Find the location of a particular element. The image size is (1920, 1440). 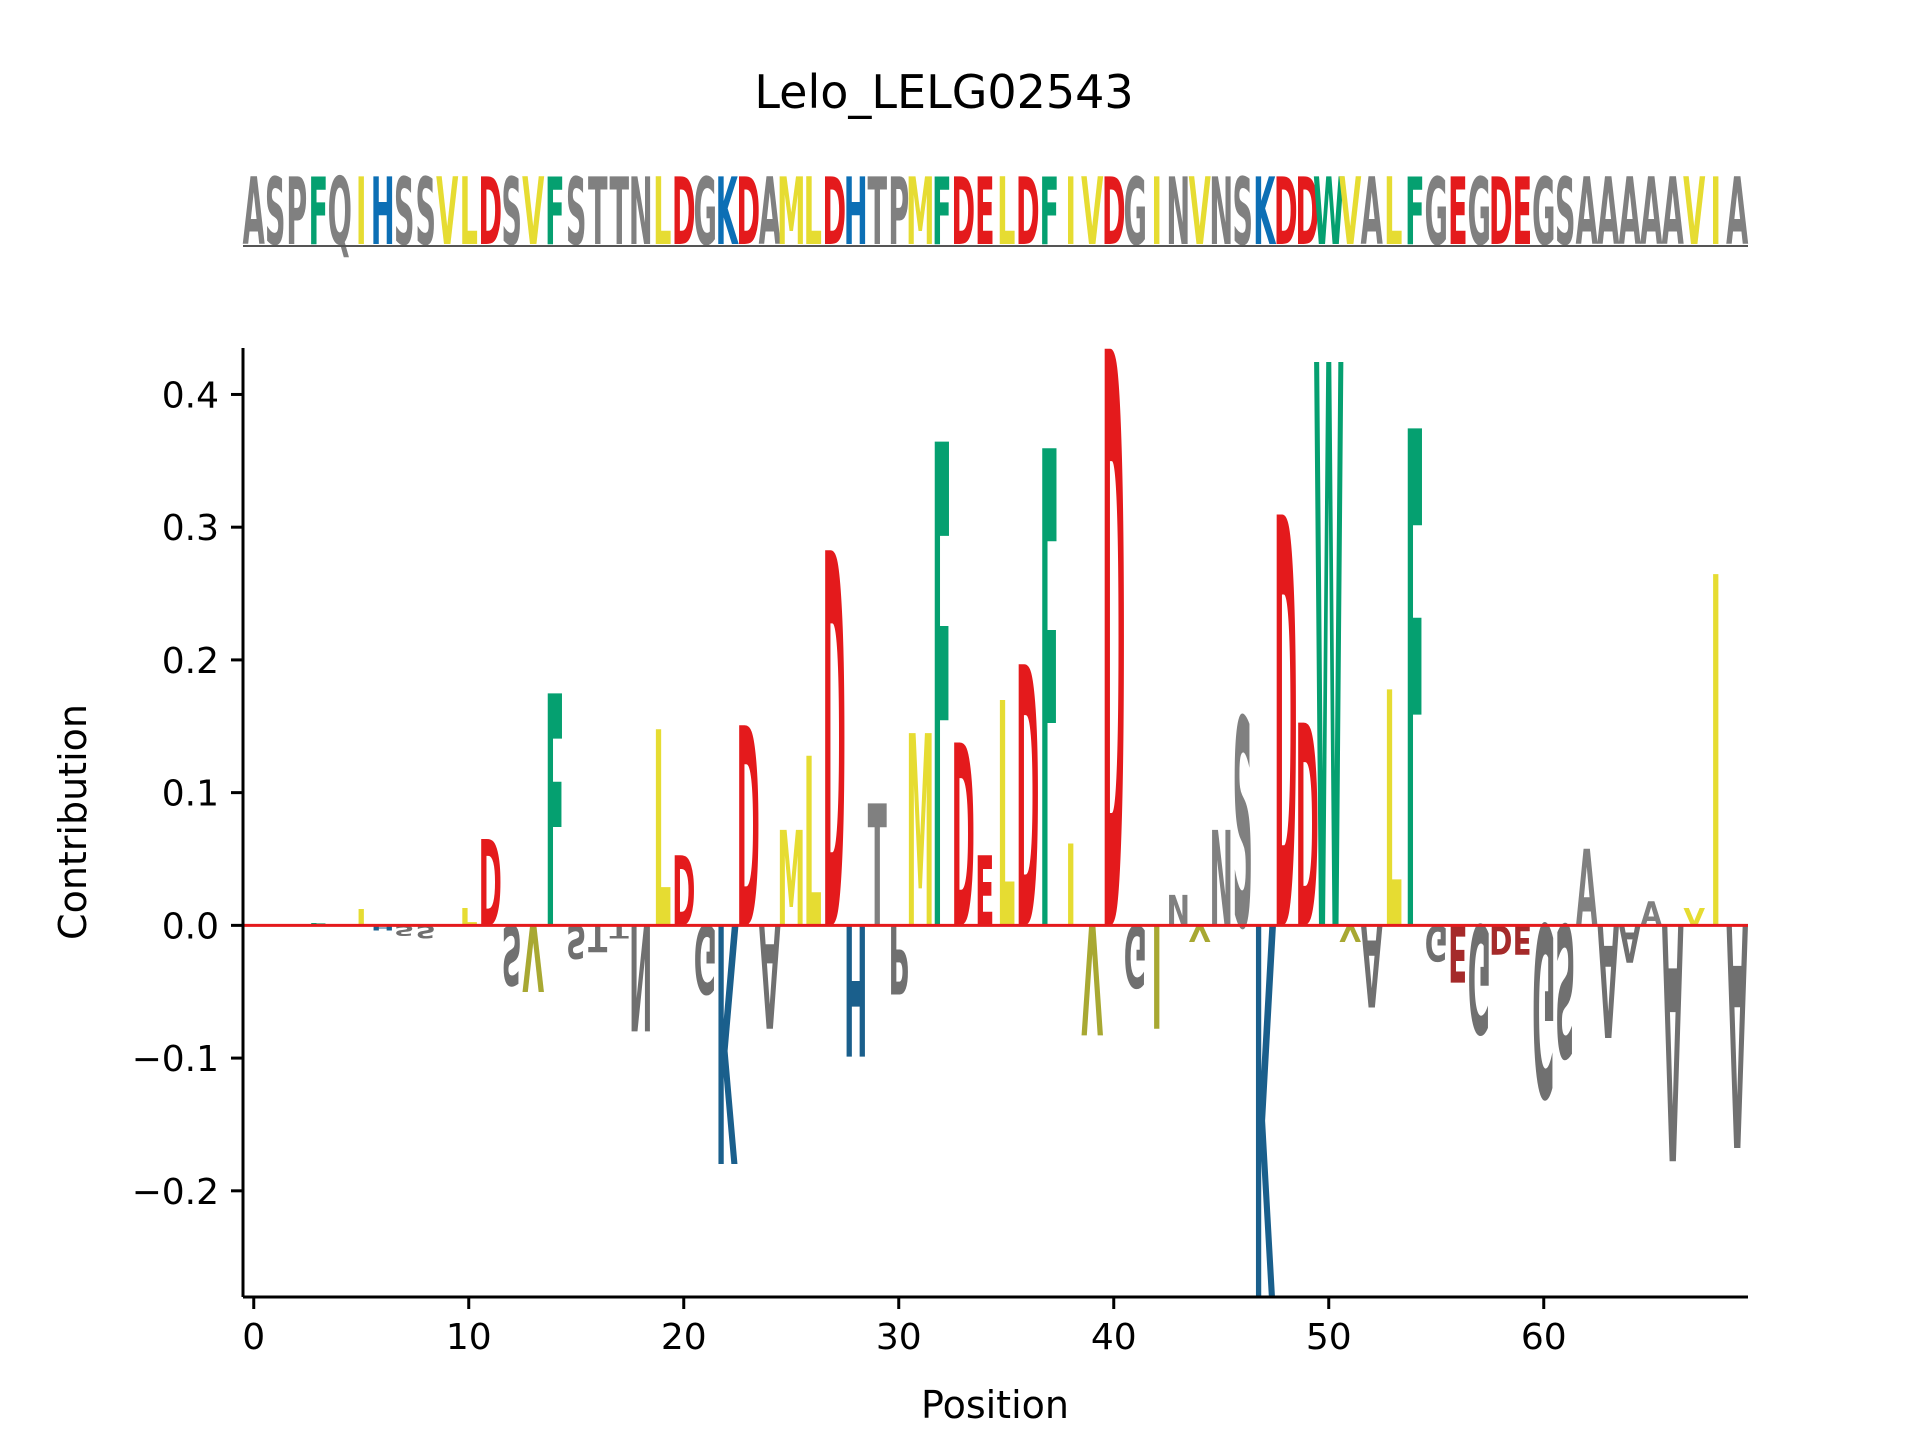

y-tick-label: 0.1 is located at coordinates (190, 794).